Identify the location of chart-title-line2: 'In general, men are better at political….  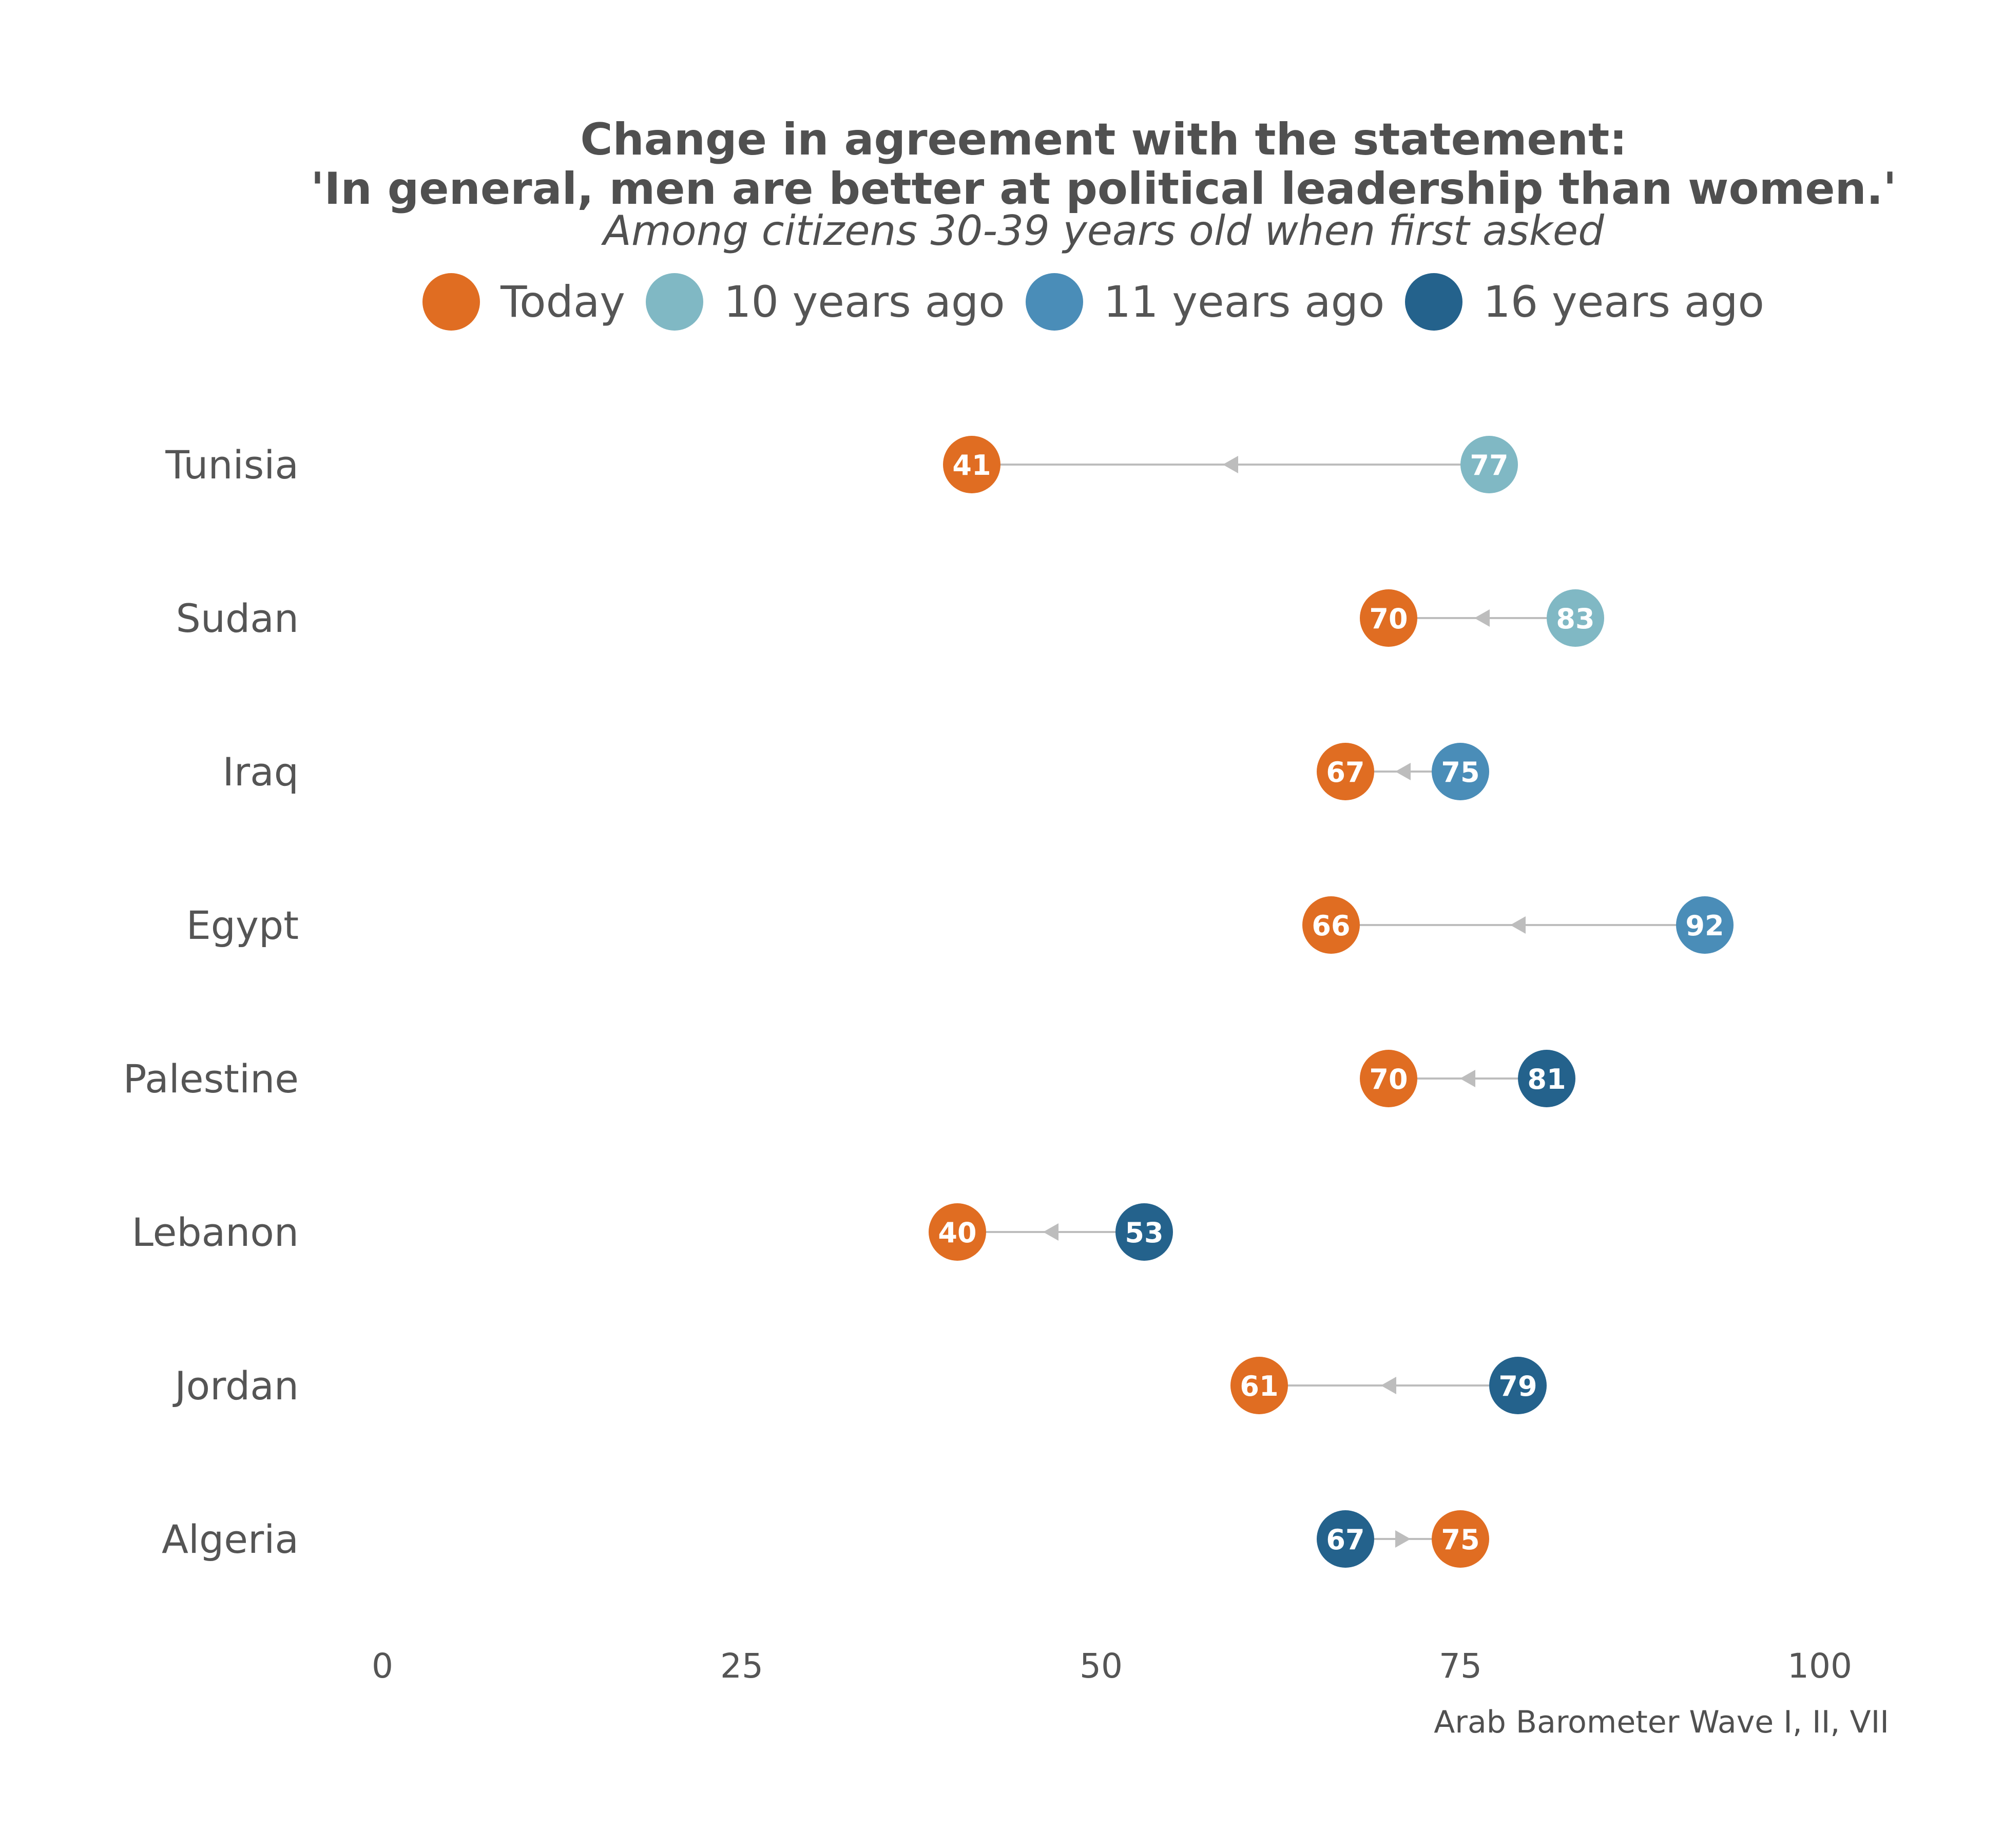
(1104, 189).